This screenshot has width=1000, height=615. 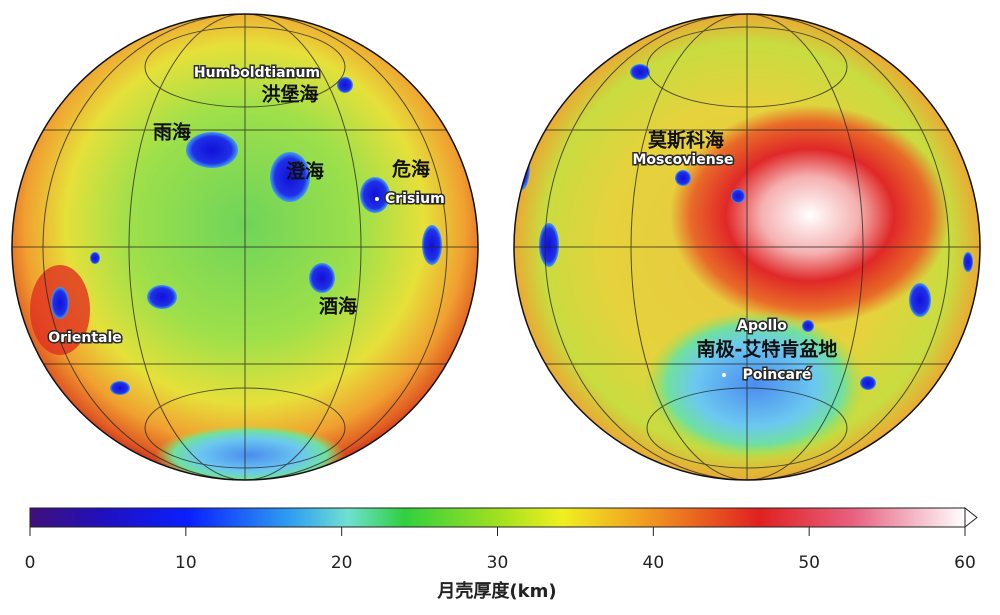 What do you see at coordinates (30, 563) in the screenshot?
I see `colorbar-tick-label: 0` at bounding box center [30, 563].